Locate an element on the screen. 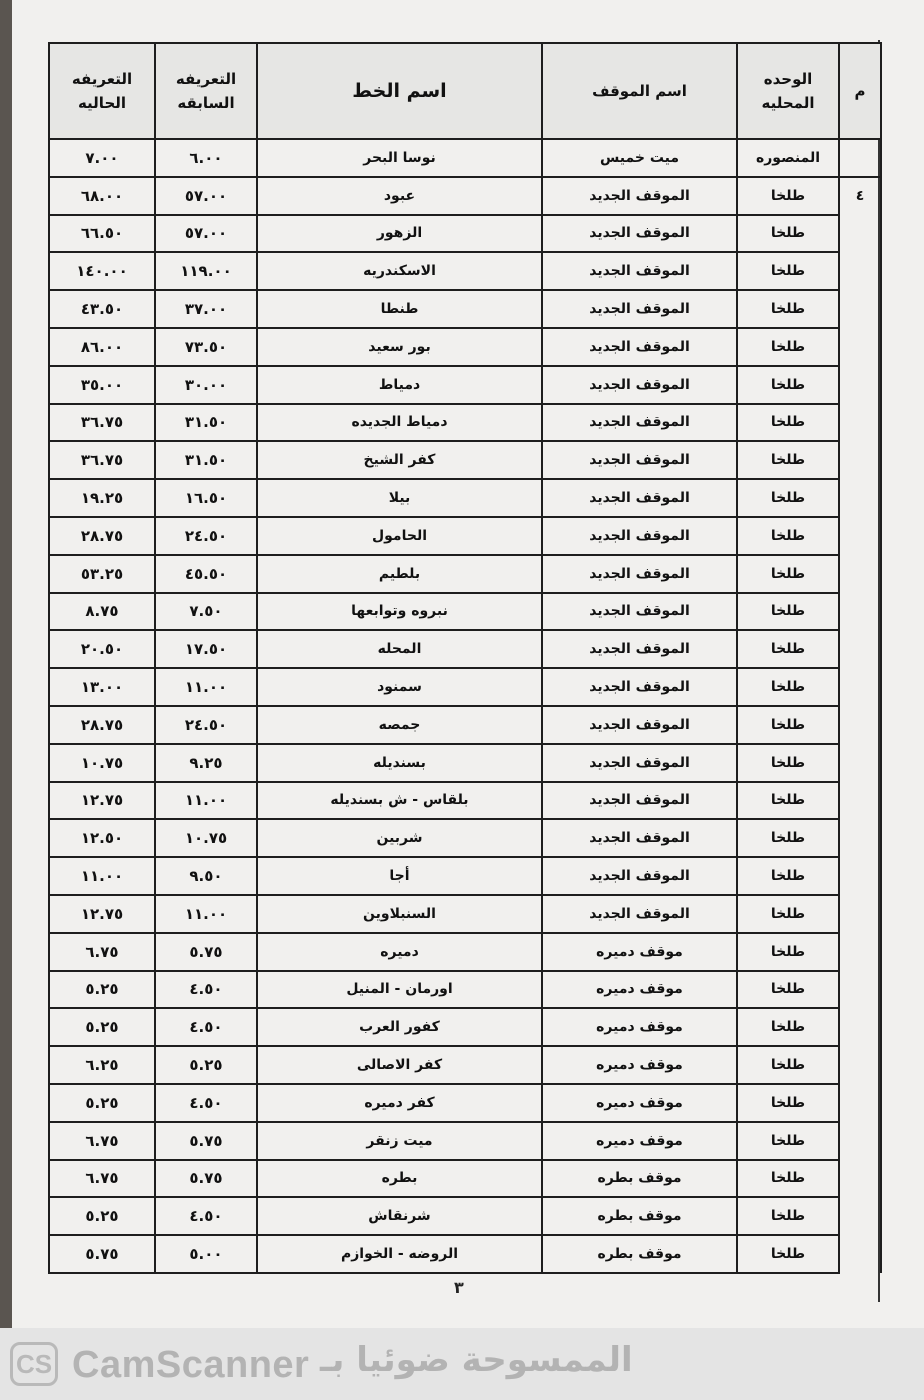  cell-curr-fare: ٢٠.٥٠ is located at coordinates (102, 649).